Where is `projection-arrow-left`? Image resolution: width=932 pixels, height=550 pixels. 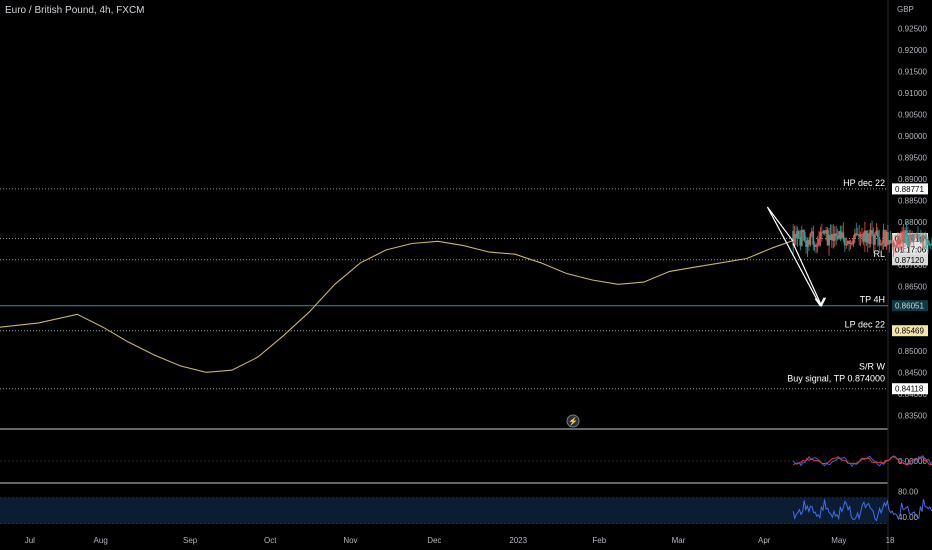
projection-arrow-left is located at coordinates (807, 274).